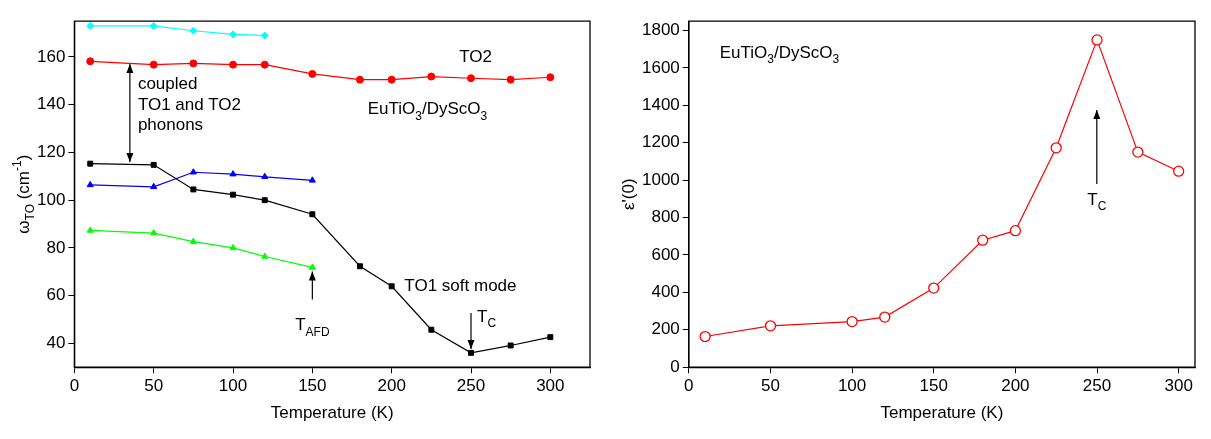 The width and height of the screenshot is (1211, 439). What do you see at coordinates (660, 142) in the screenshot?
I see `y-tick-label: 1200` at bounding box center [660, 142].